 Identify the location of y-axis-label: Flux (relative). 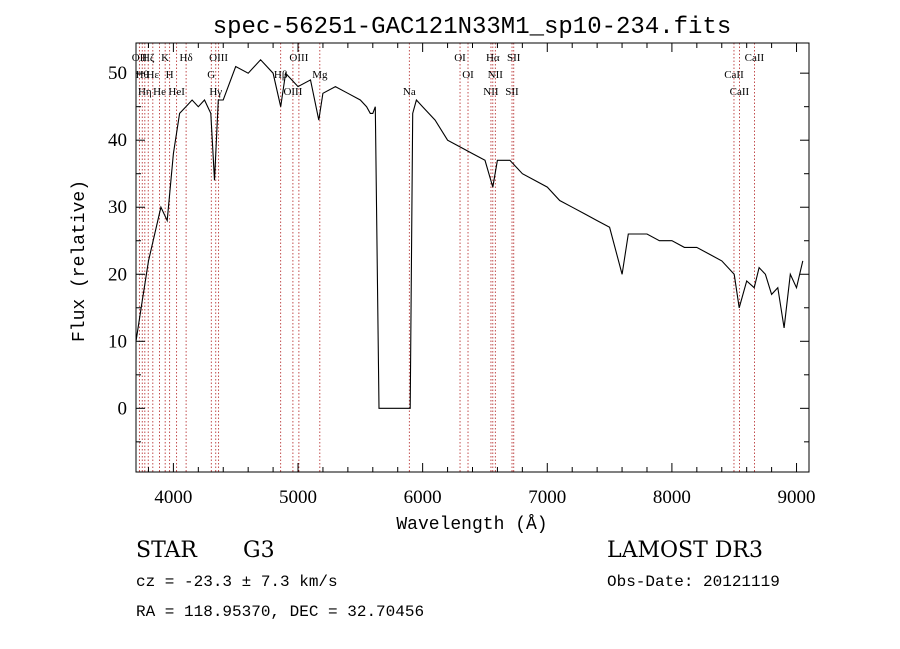
(80, 261).